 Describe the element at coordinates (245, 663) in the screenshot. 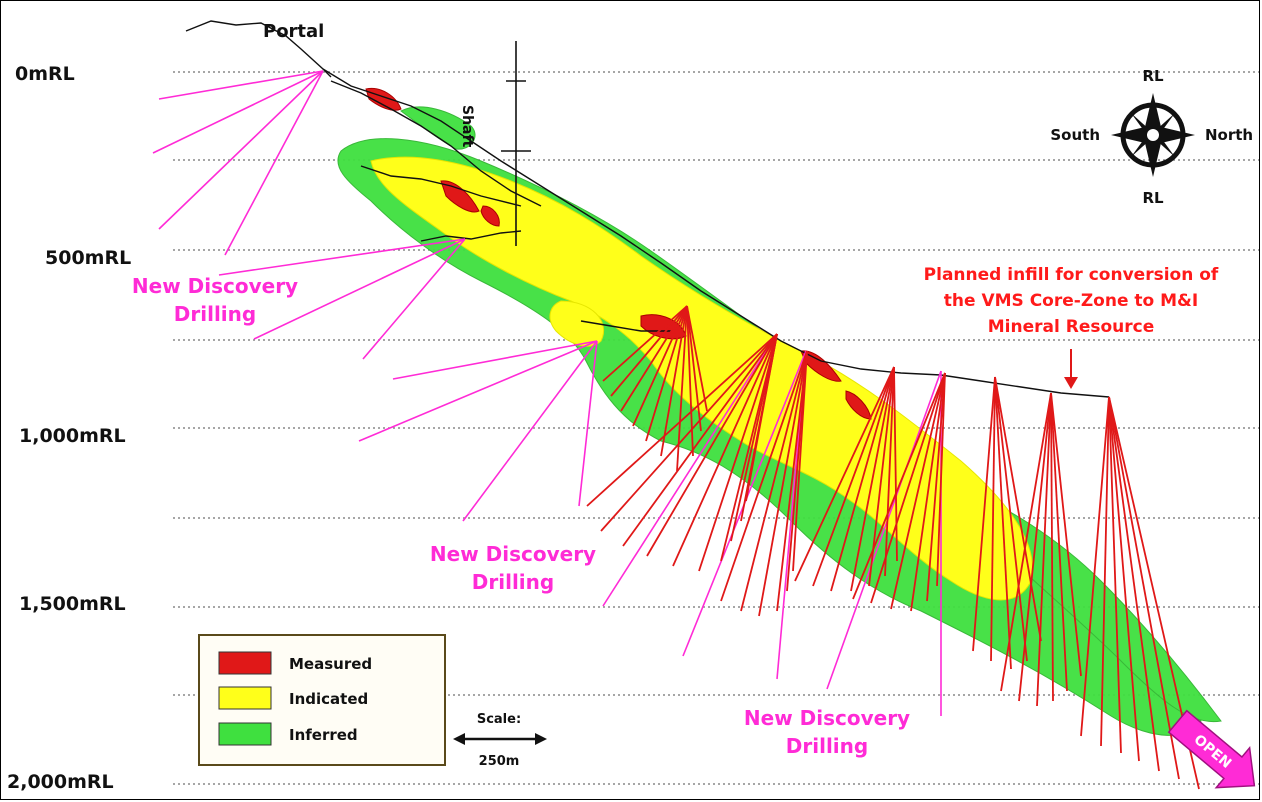

I see `legend-swatch-measured` at that location.